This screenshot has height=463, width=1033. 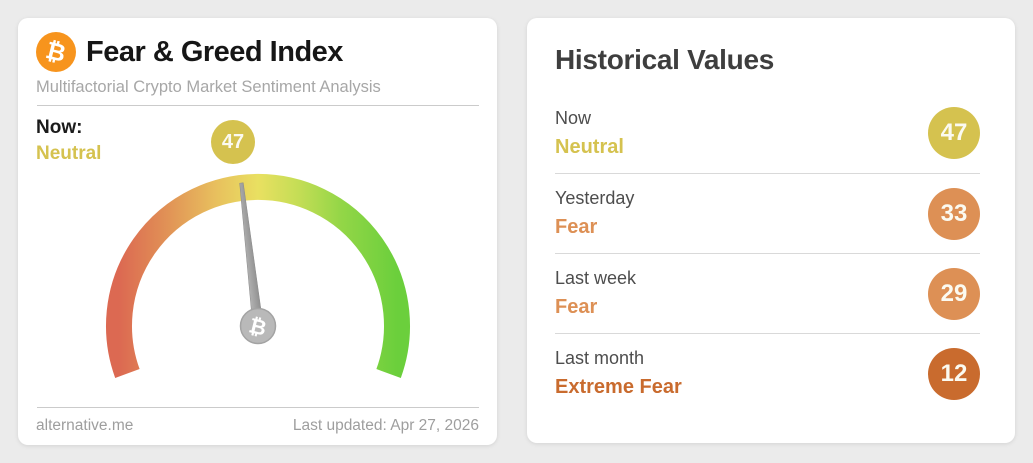 I want to click on bitcoin-icon: ₿, so click(x=56, y=52).